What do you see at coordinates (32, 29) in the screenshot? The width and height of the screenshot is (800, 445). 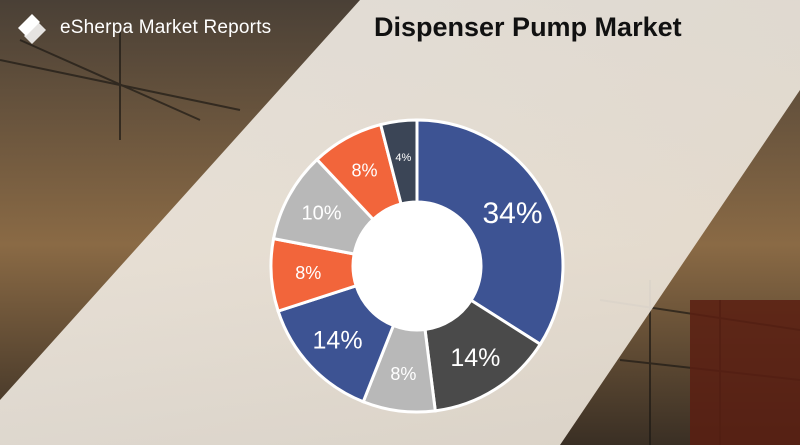 I see `esherpa-logo-icon` at bounding box center [32, 29].